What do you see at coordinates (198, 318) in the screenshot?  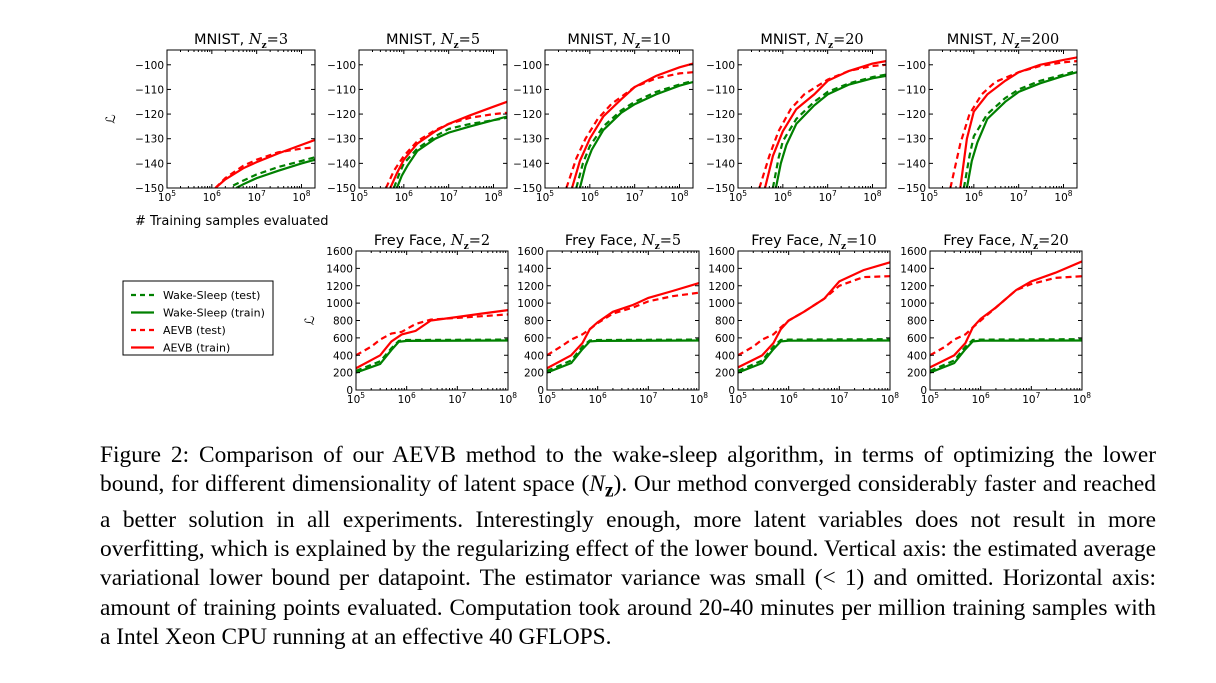 I see `legend-frame` at bounding box center [198, 318].